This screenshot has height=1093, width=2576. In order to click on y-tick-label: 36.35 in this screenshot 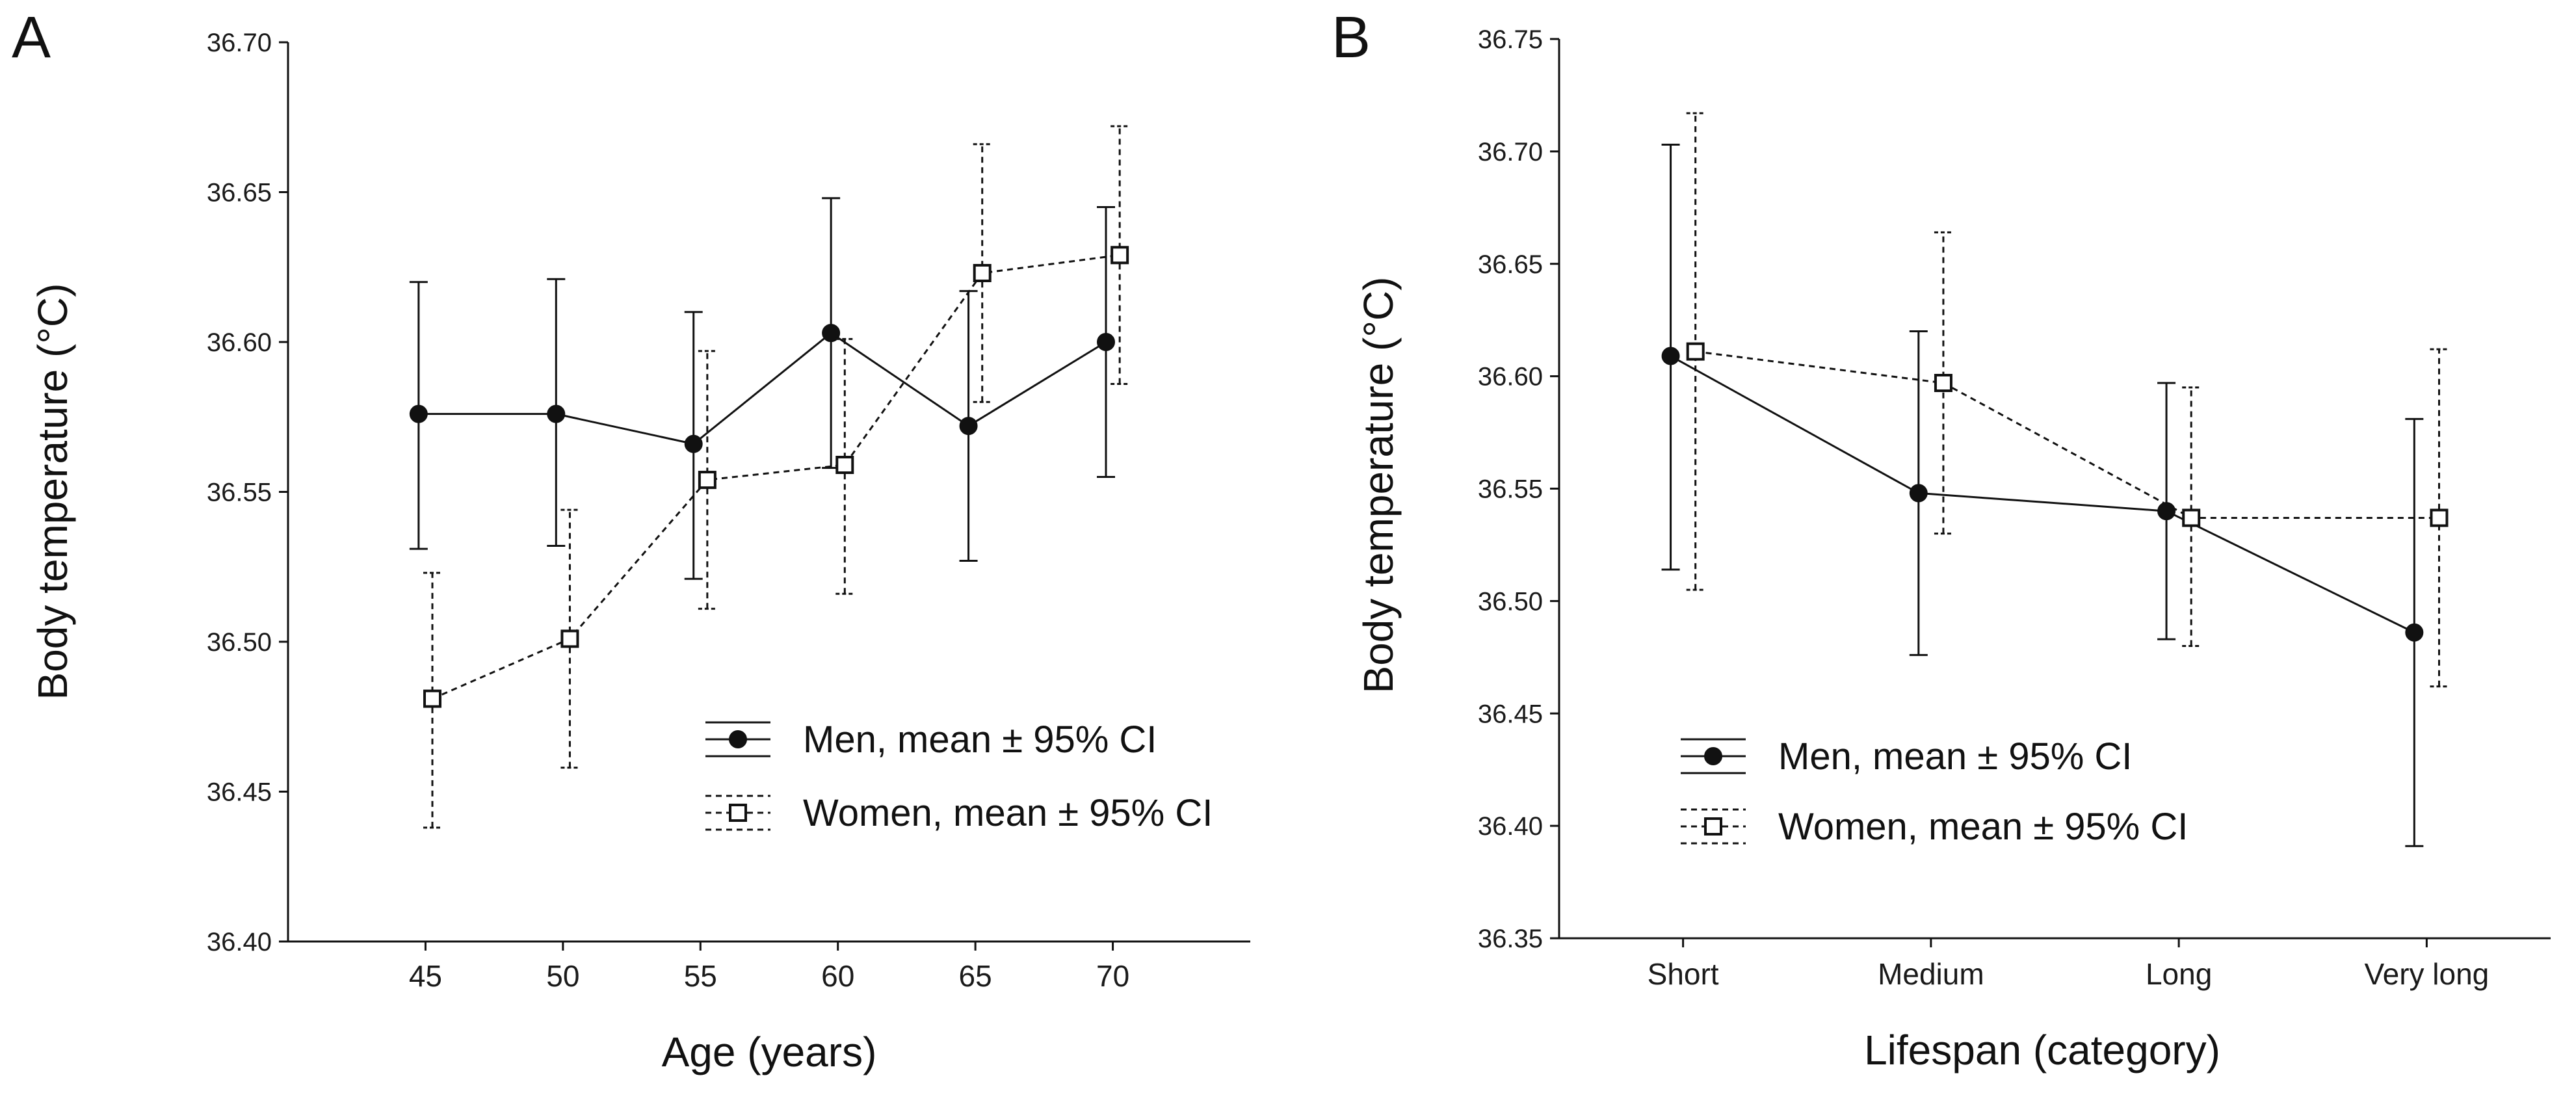, I will do `click(1510, 939)`.